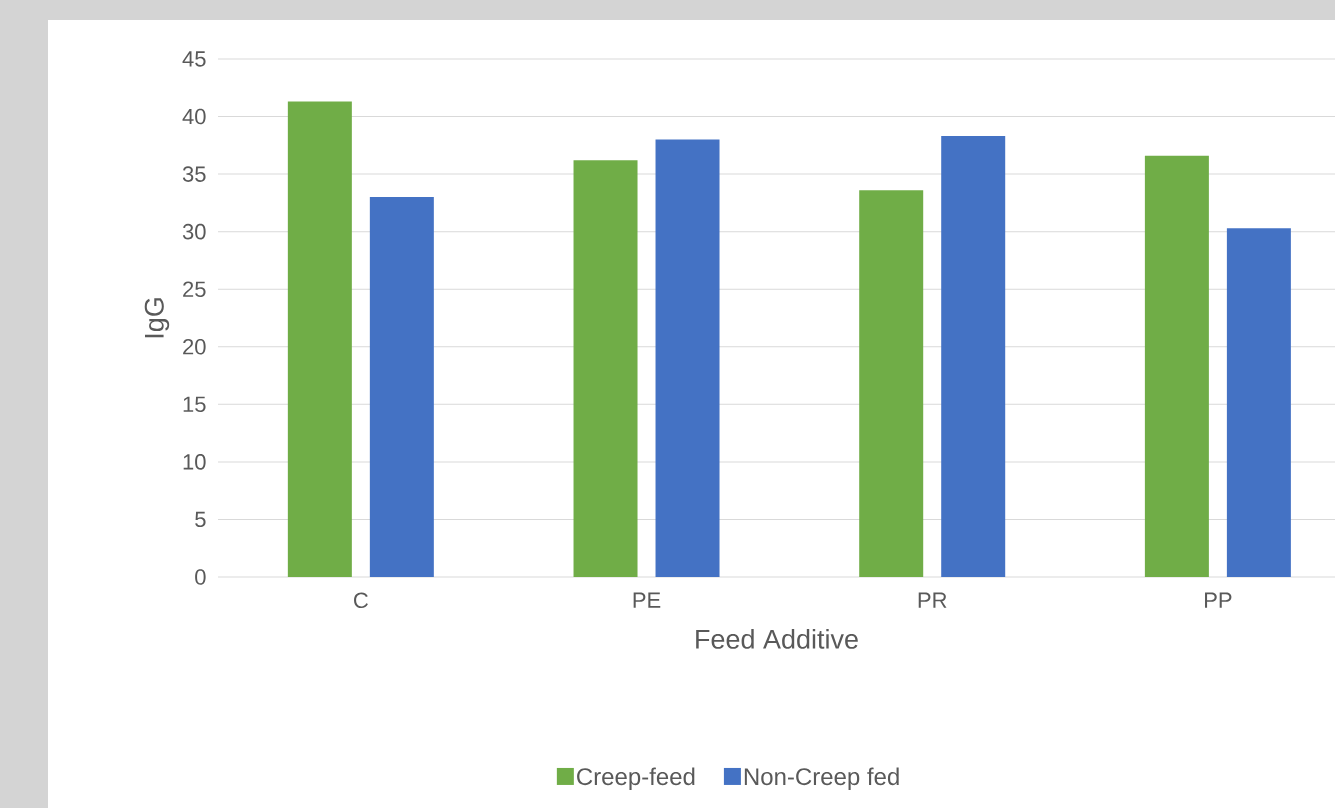 The height and width of the screenshot is (808, 1335). I want to click on y-axis-title: IgG, so click(157, 318).